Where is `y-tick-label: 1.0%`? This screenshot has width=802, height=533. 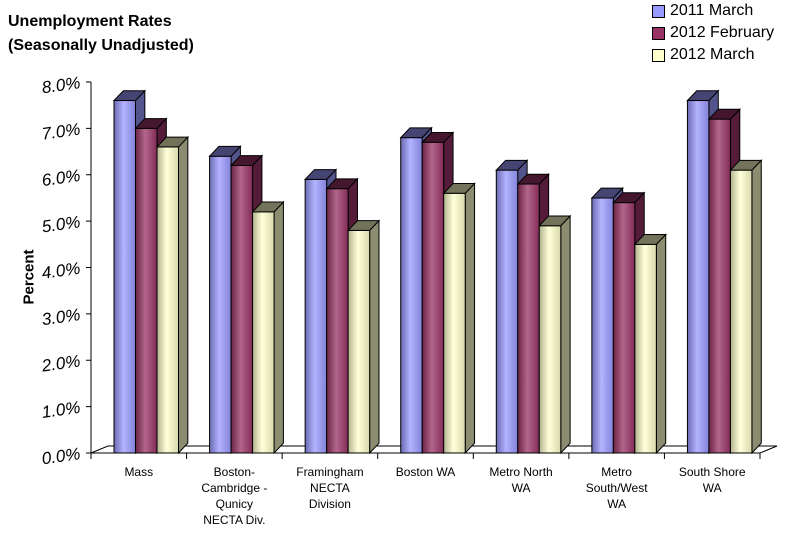
y-tick-label: 1.0% is located at coordinates (61, 410).